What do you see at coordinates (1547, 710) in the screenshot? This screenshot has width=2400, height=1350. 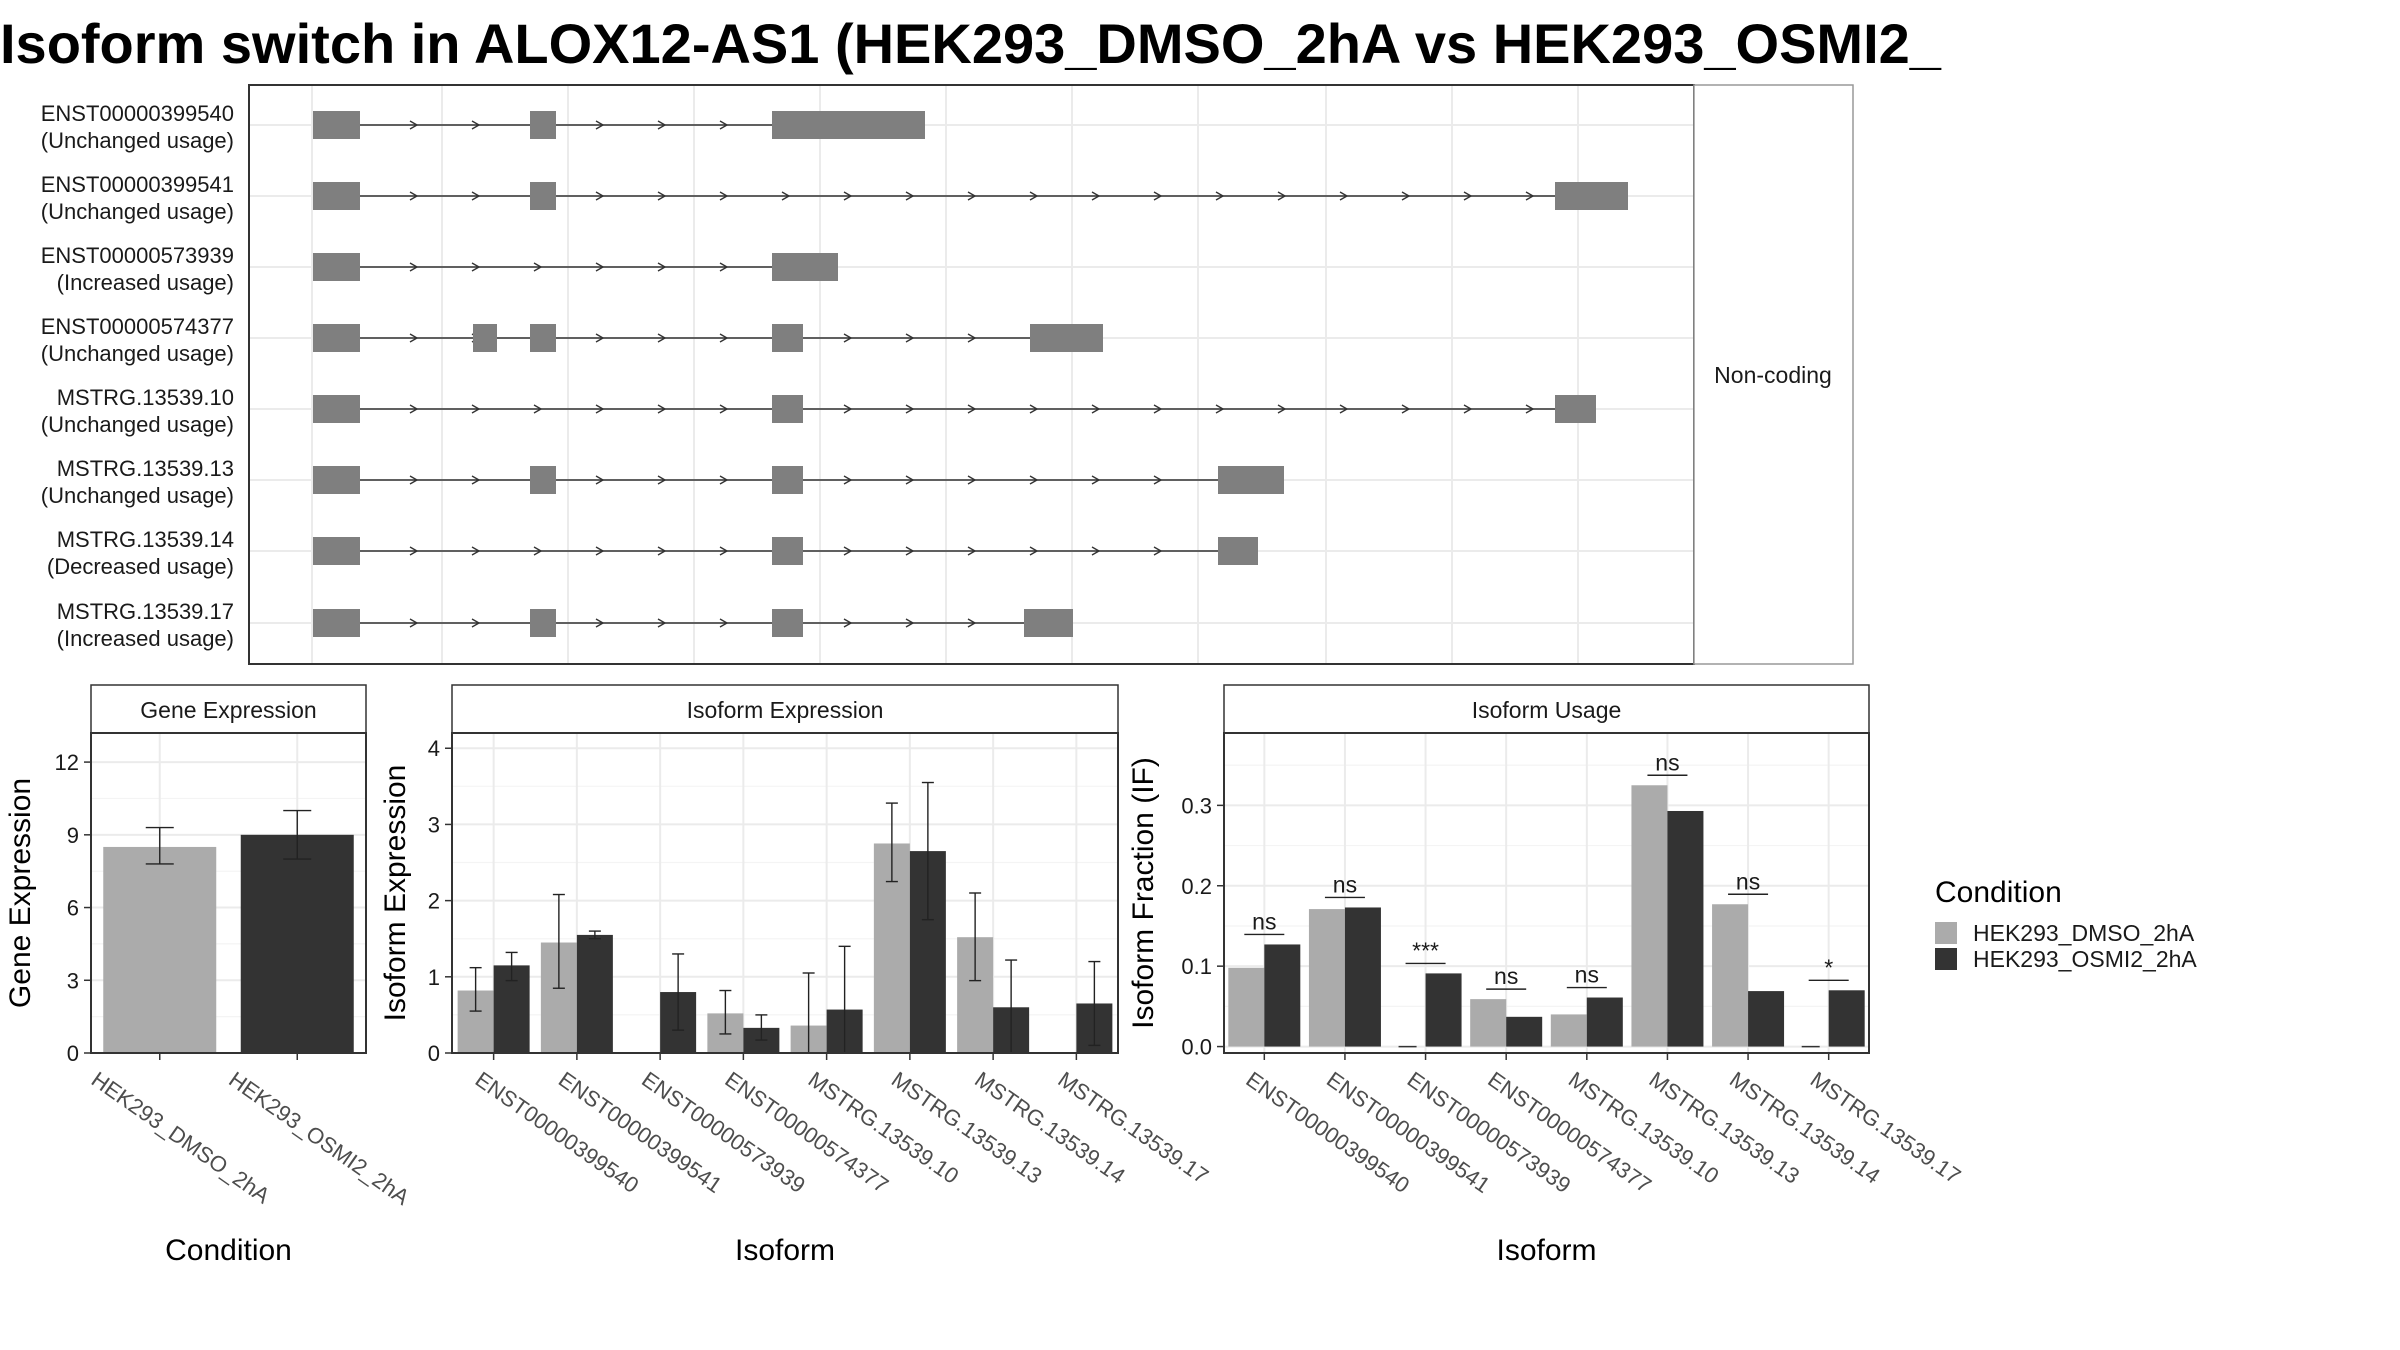 I see `panel-strip-title: Isoform Usage` at bounding box center [1547, 710].